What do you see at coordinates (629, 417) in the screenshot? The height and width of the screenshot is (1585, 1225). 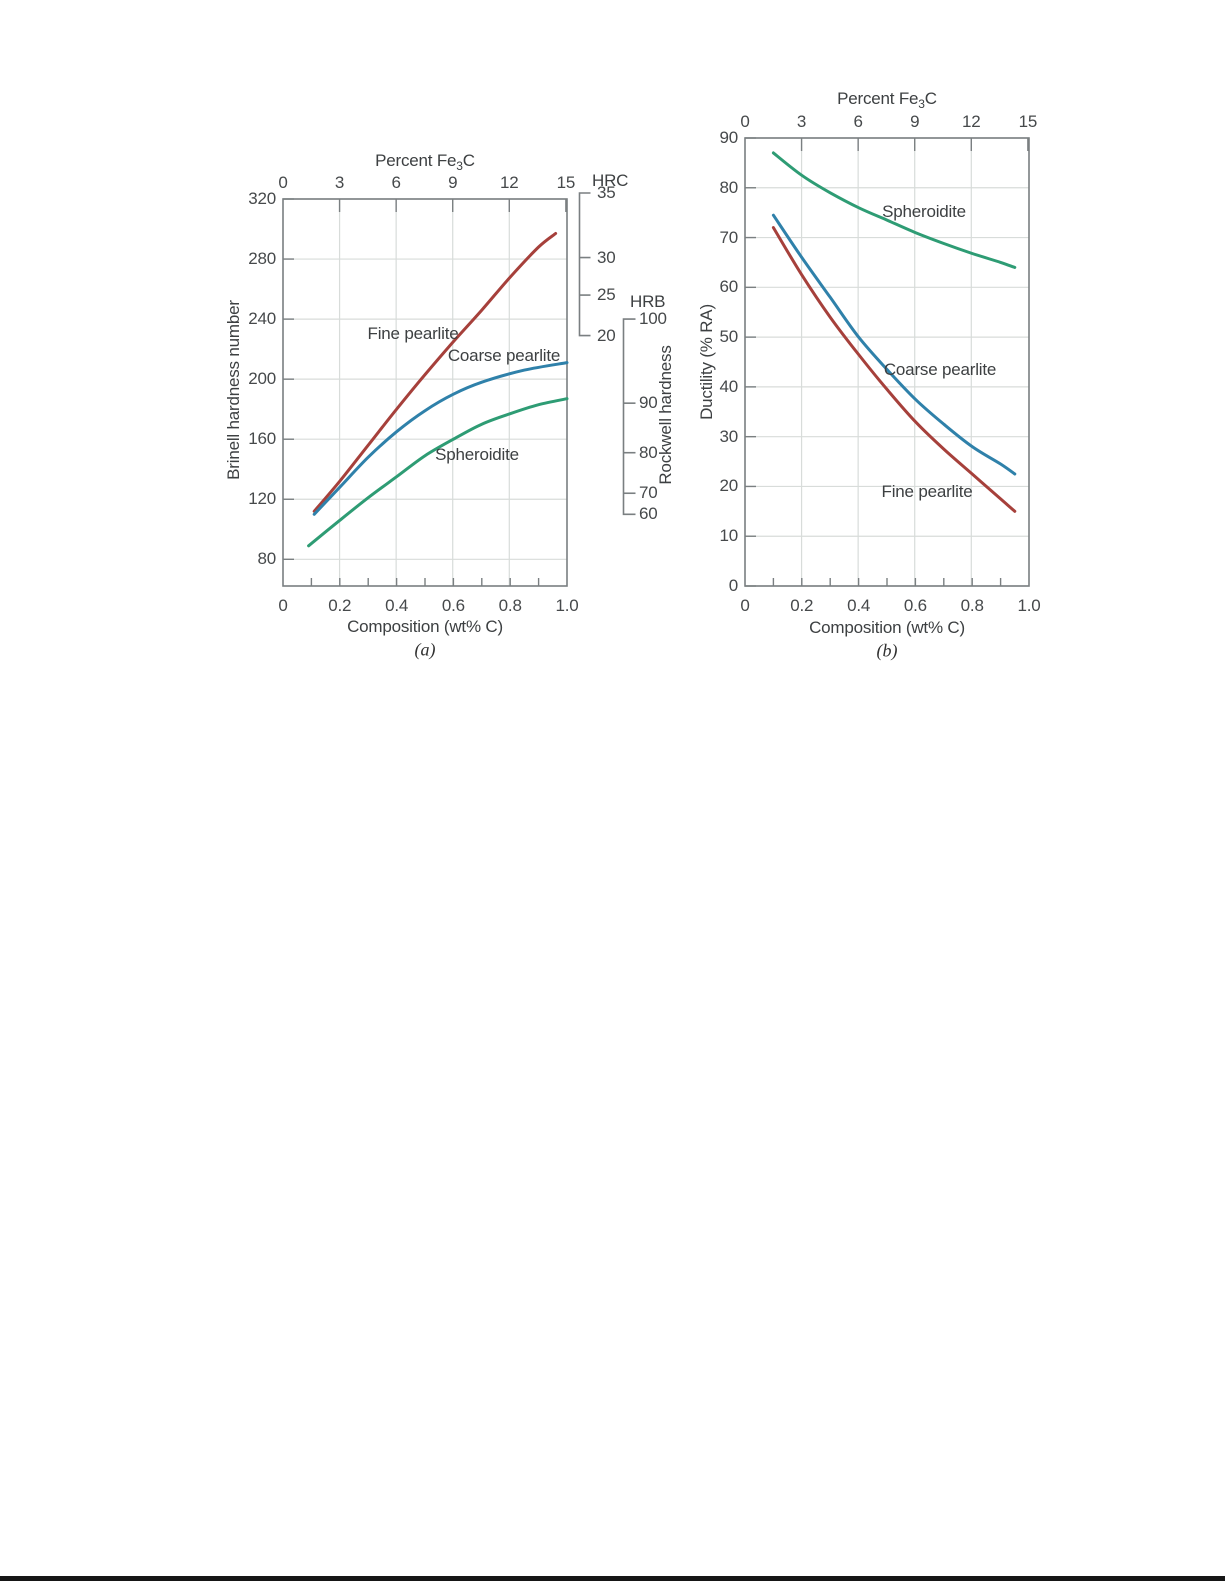 I see `scale-bracket-hrb` at bounding box center [629, 417].